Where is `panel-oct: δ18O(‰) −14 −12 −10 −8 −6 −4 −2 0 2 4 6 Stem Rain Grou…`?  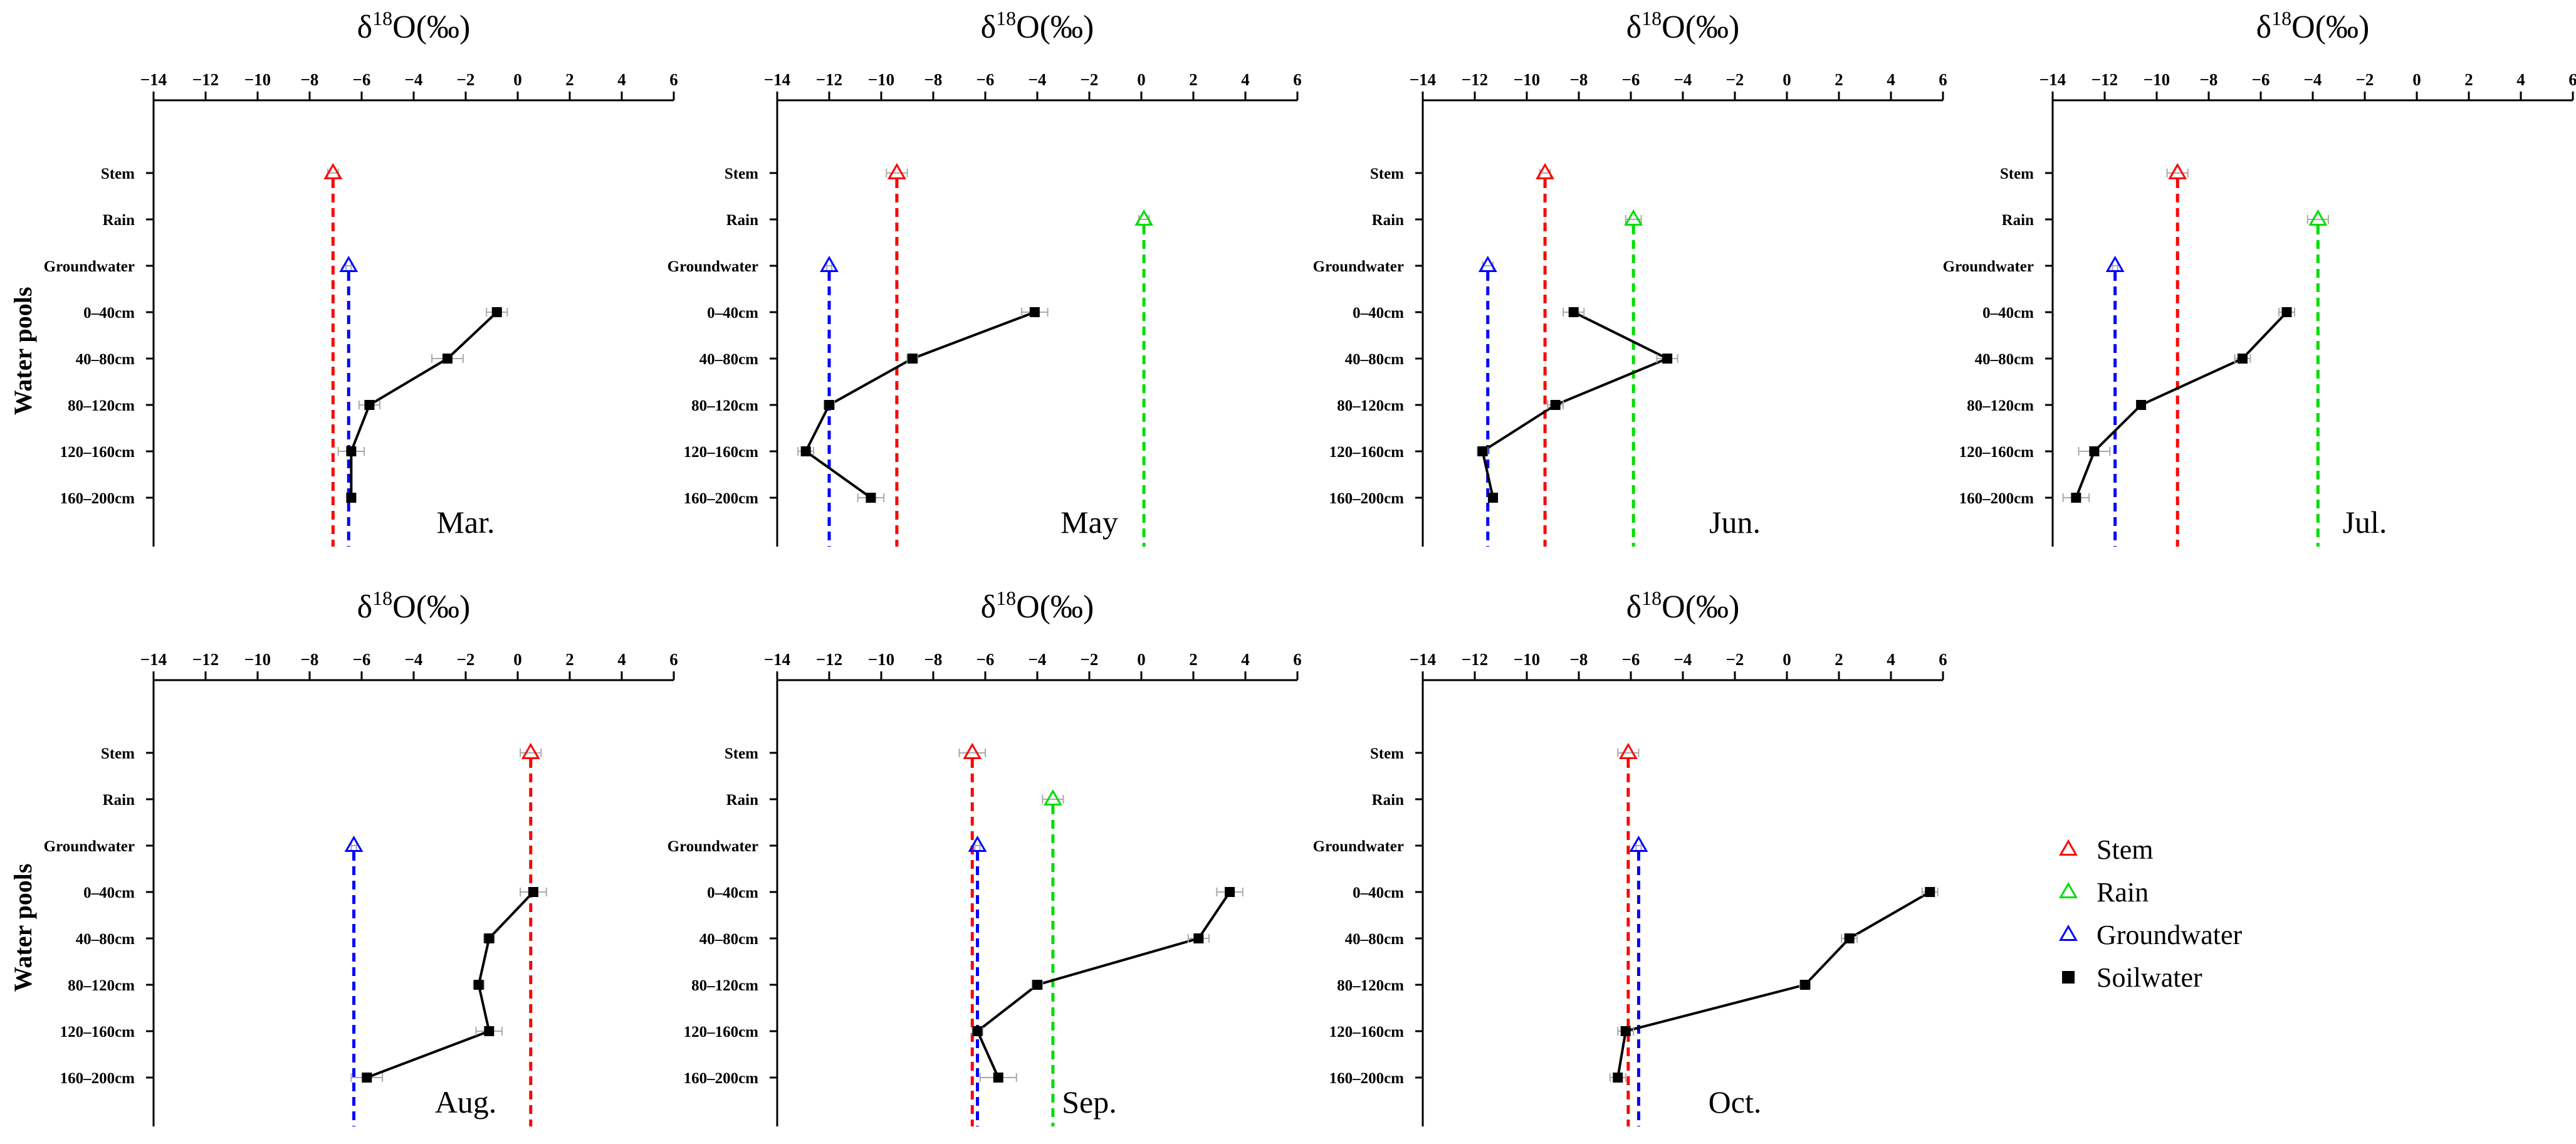
panel-oct: δ18O(‰) −14 −12 −10 −8 −6 −4 −2 0 2 4 6 Stem Rain Grou… is located at coordinates (1630, 856).